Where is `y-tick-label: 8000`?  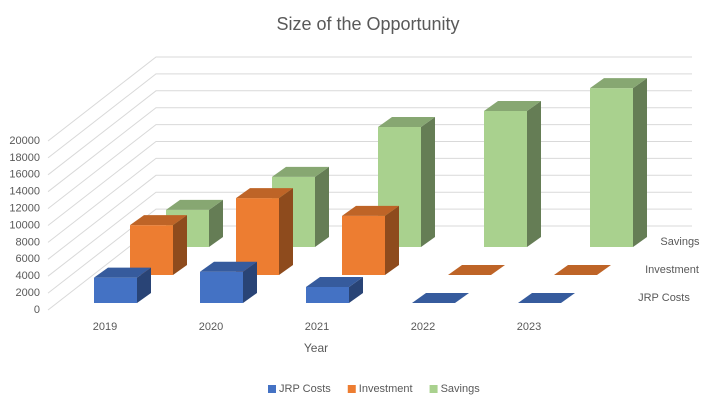 y-tick-label: 8000 is located at coordinates (28, 242).